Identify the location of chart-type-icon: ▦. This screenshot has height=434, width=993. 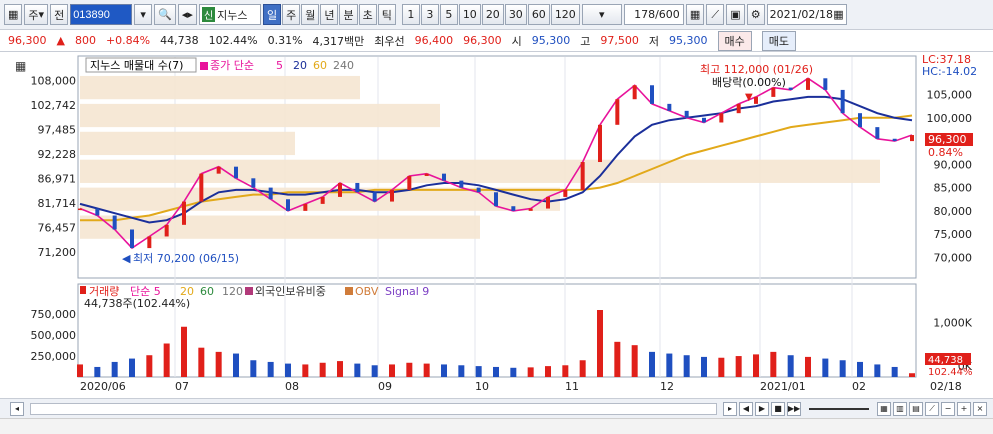
(13, 14).